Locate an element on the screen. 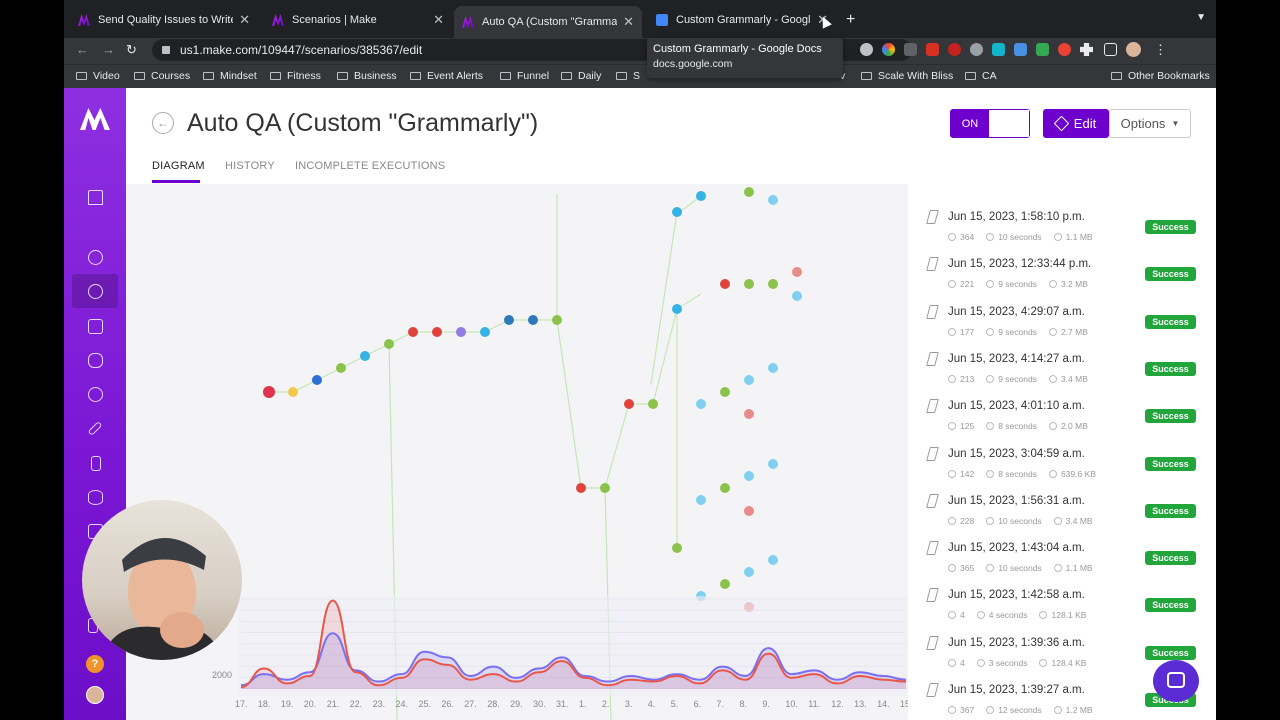  download-extension-icon is located at coordinates (1020, 49).